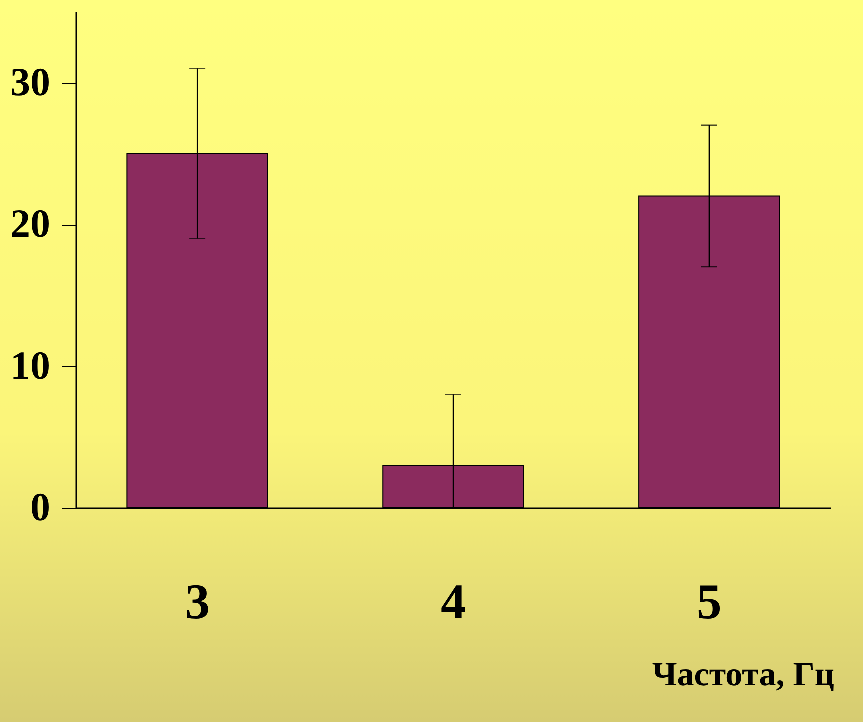 The width and height of the screenshot is (863, 722). What do you see at coordinates (40, 507) in the screenshot?
I see `y-tick-label: 0` at bounding box center [40, 507].